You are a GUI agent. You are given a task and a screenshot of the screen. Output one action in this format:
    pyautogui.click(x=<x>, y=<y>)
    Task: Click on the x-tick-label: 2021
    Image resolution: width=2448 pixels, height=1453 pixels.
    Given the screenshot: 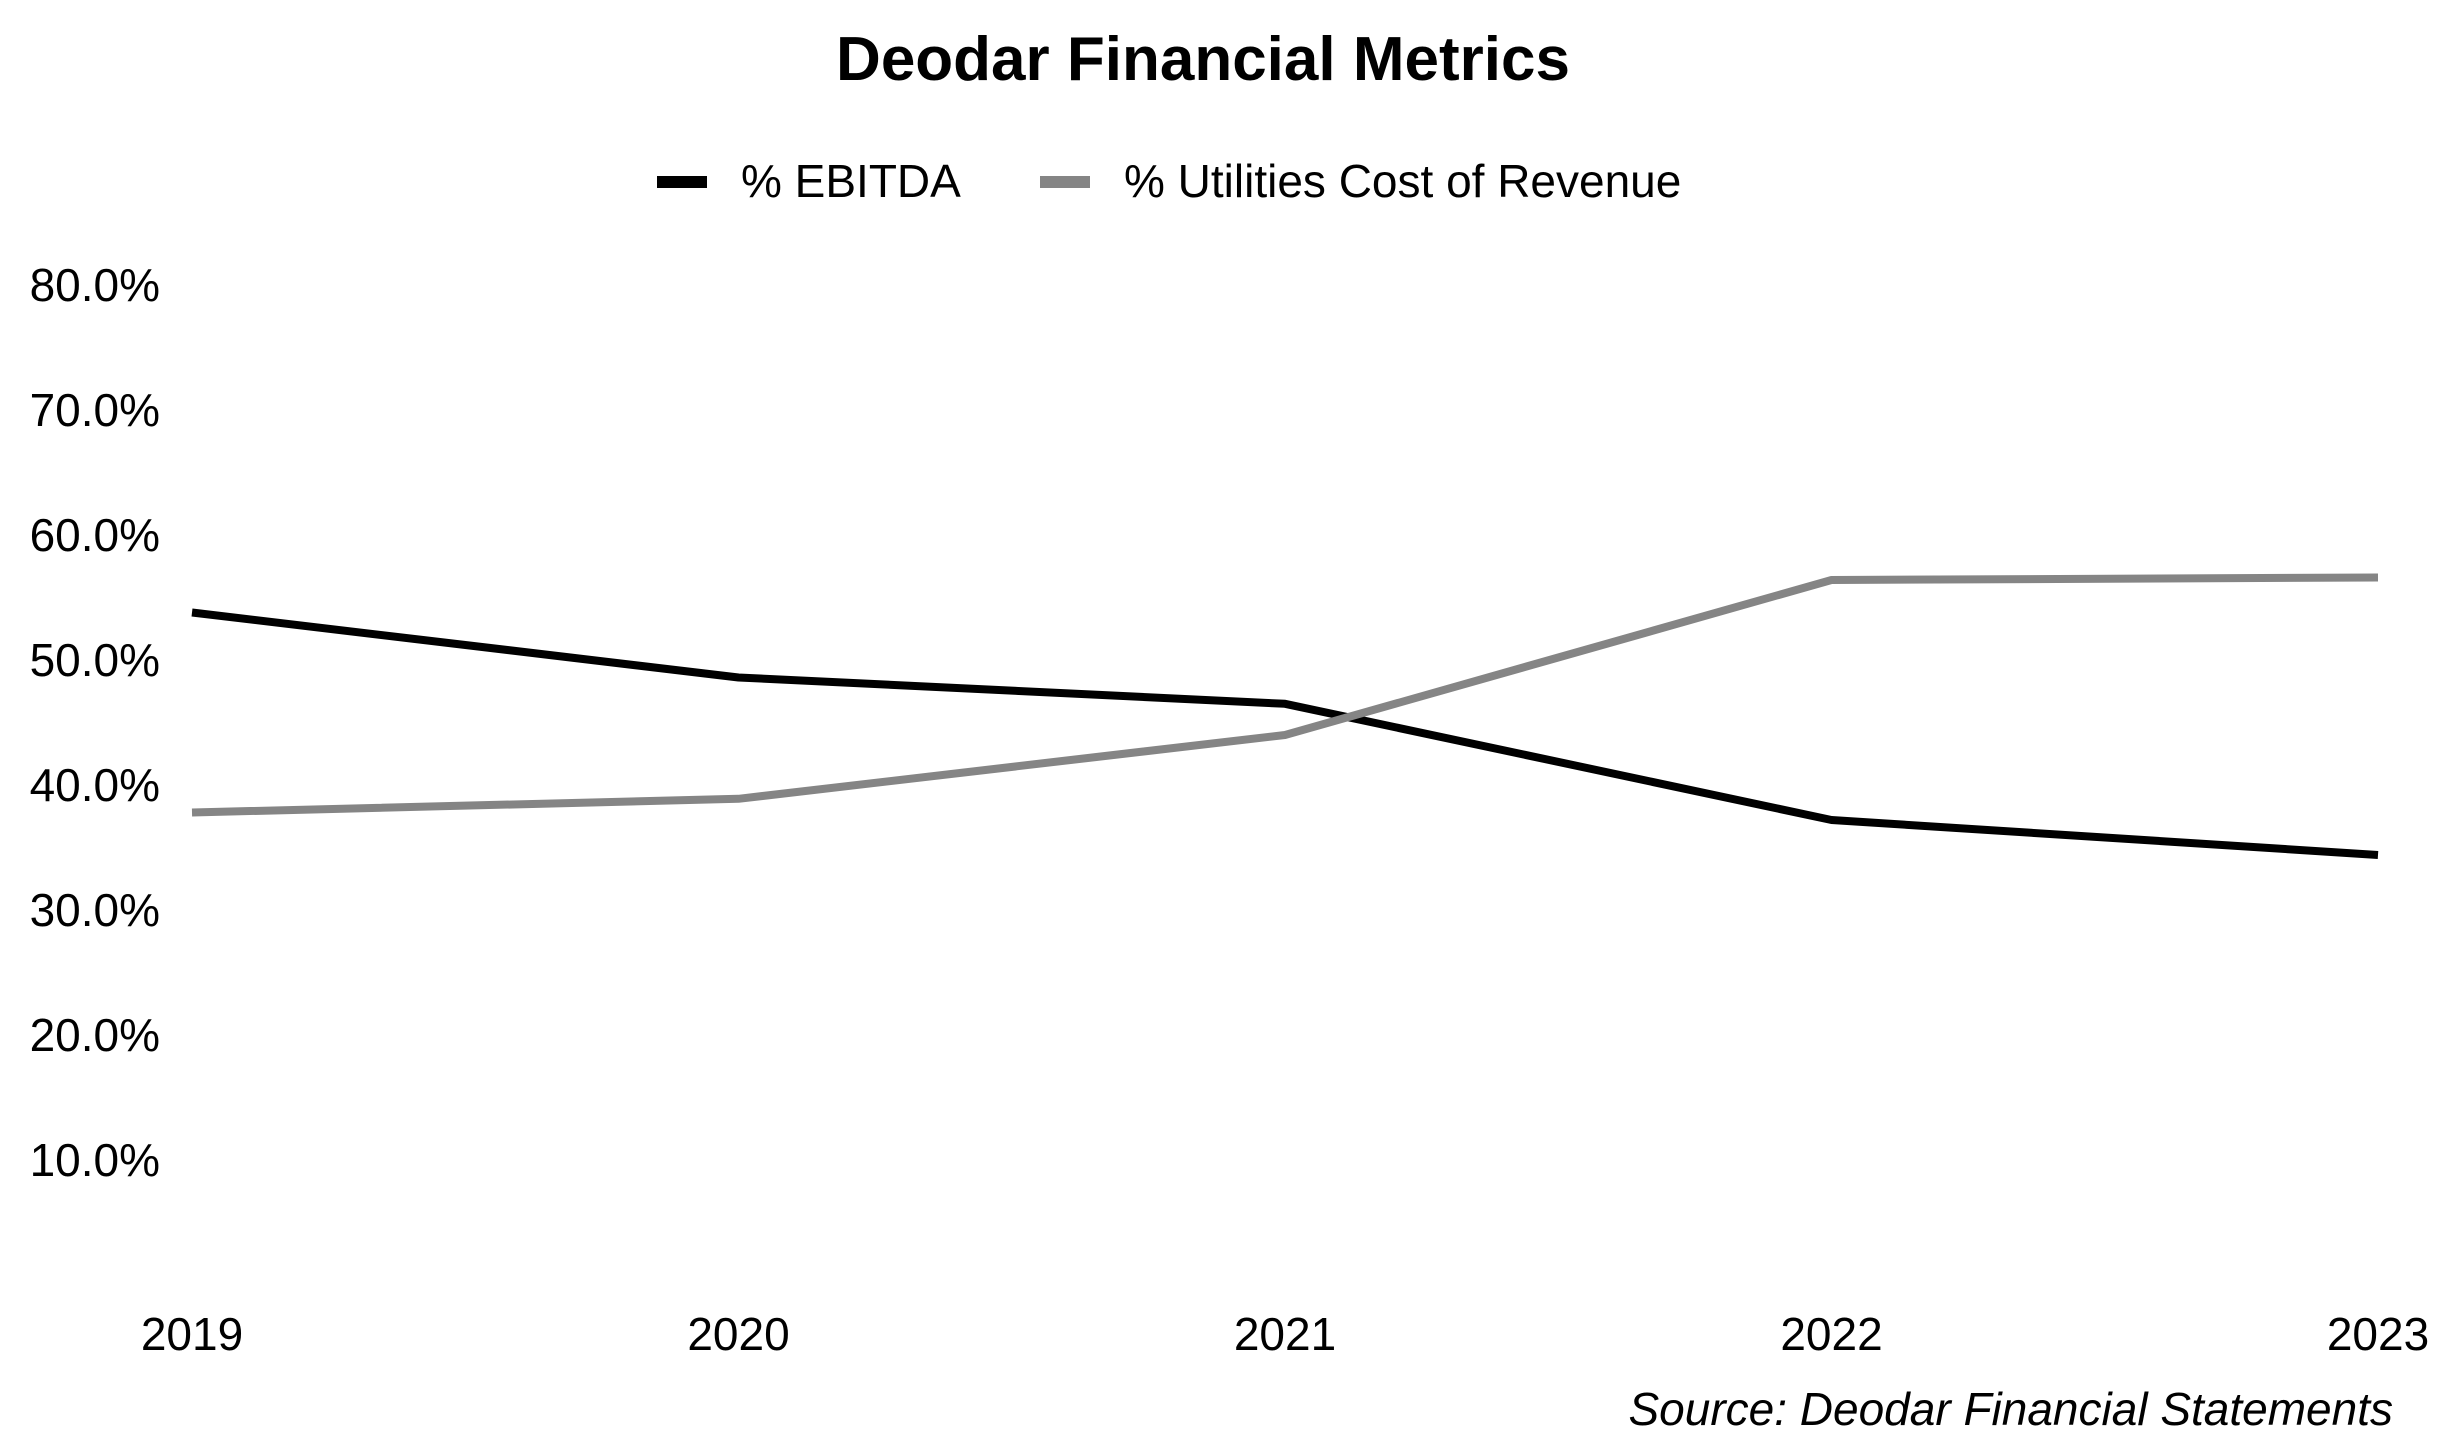 What is the action you would take?
    pyautogui.click(x=1285, y=1334)
    